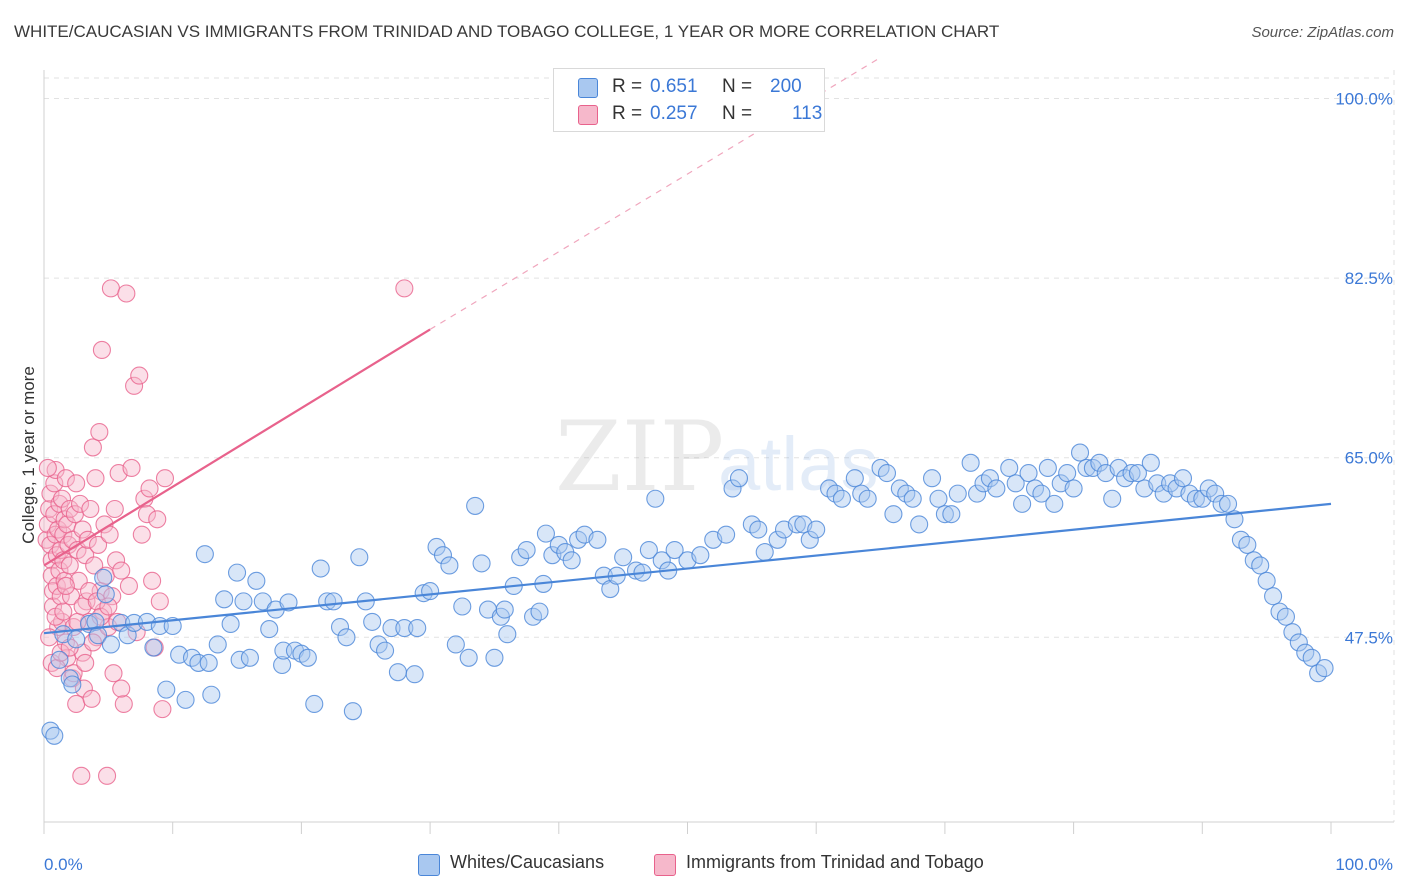 The image size is (1406, 892). I want to click on y-tick-label: 47.5%, so click(1369, 637).